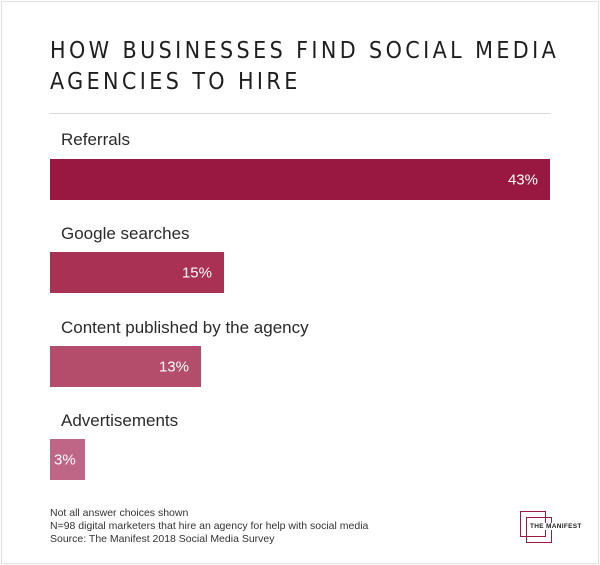 Image resolution: width=600 pixels, height=565 pixels. I want to click on category-label-2: Google searches, so click(125, 233).